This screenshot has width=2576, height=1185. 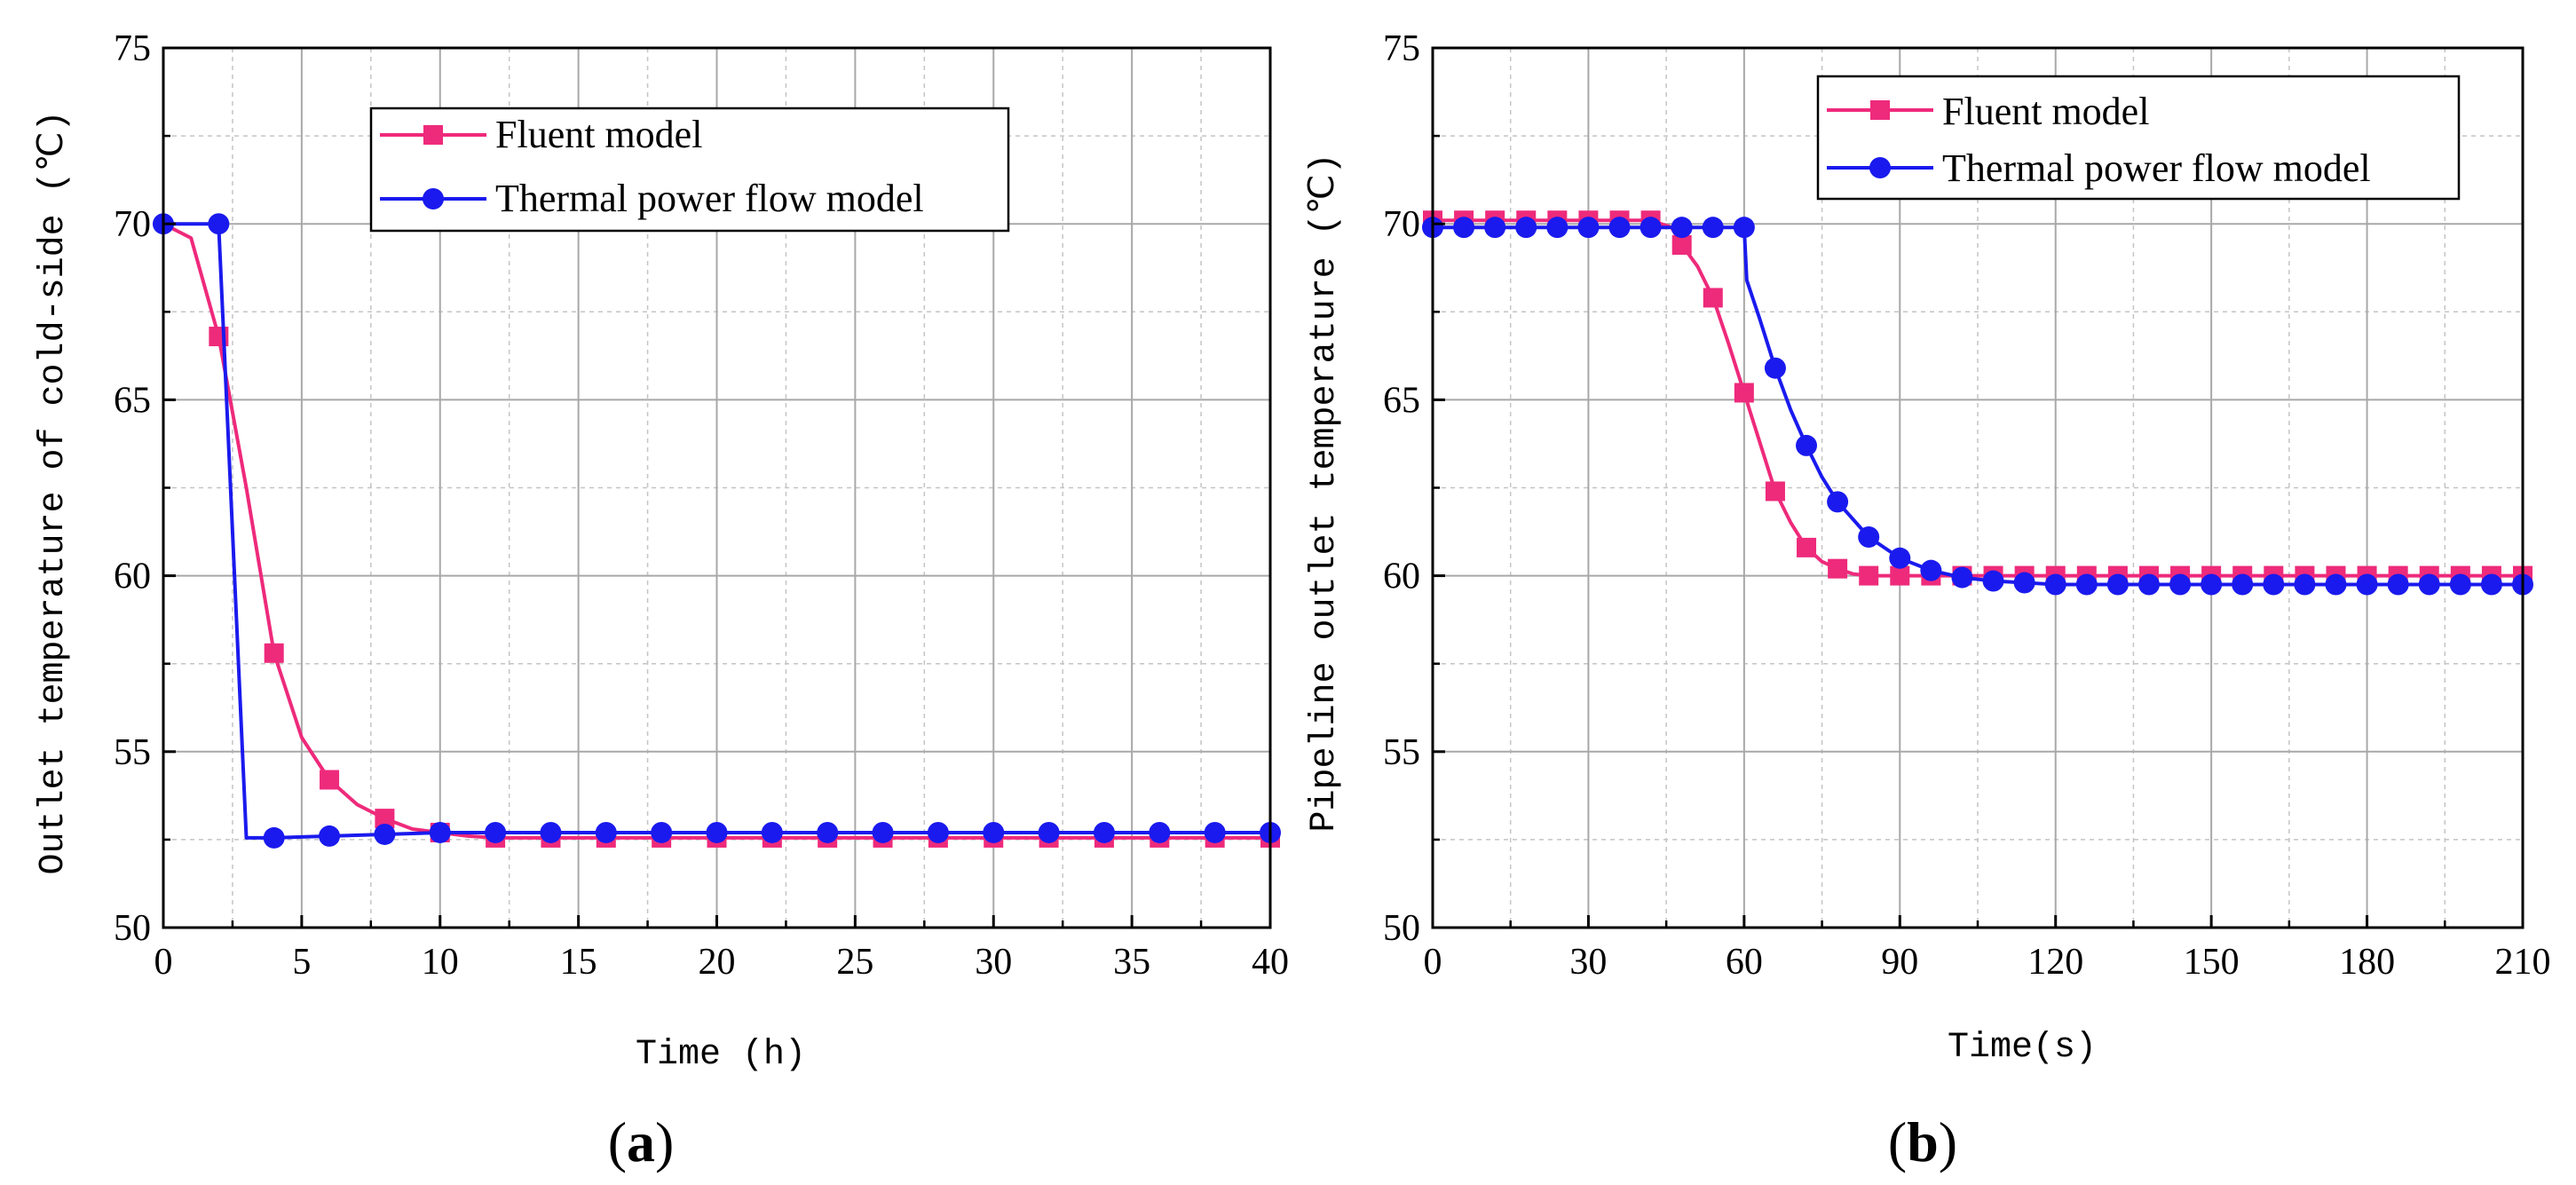 I want to click on chart-a-x-tick-label: 10, so click(x=440, y=962).